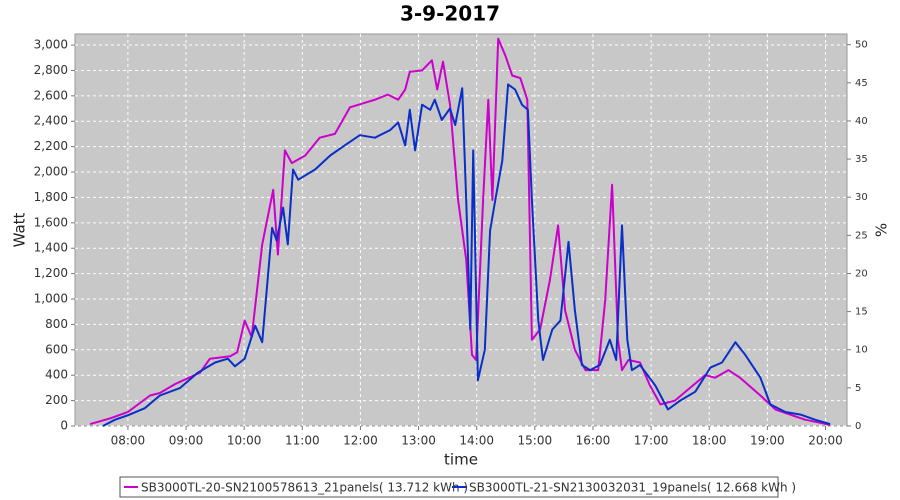  I want to click on y-tick-label: 1,600, so click(51, 222).